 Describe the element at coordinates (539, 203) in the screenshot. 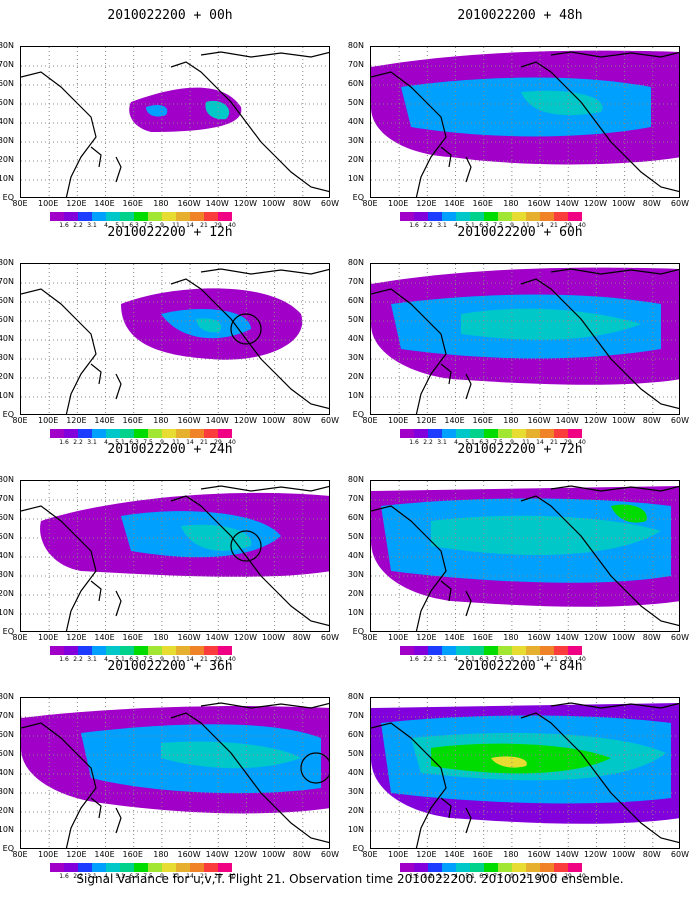

I see `lon-label: 160W` at that location.